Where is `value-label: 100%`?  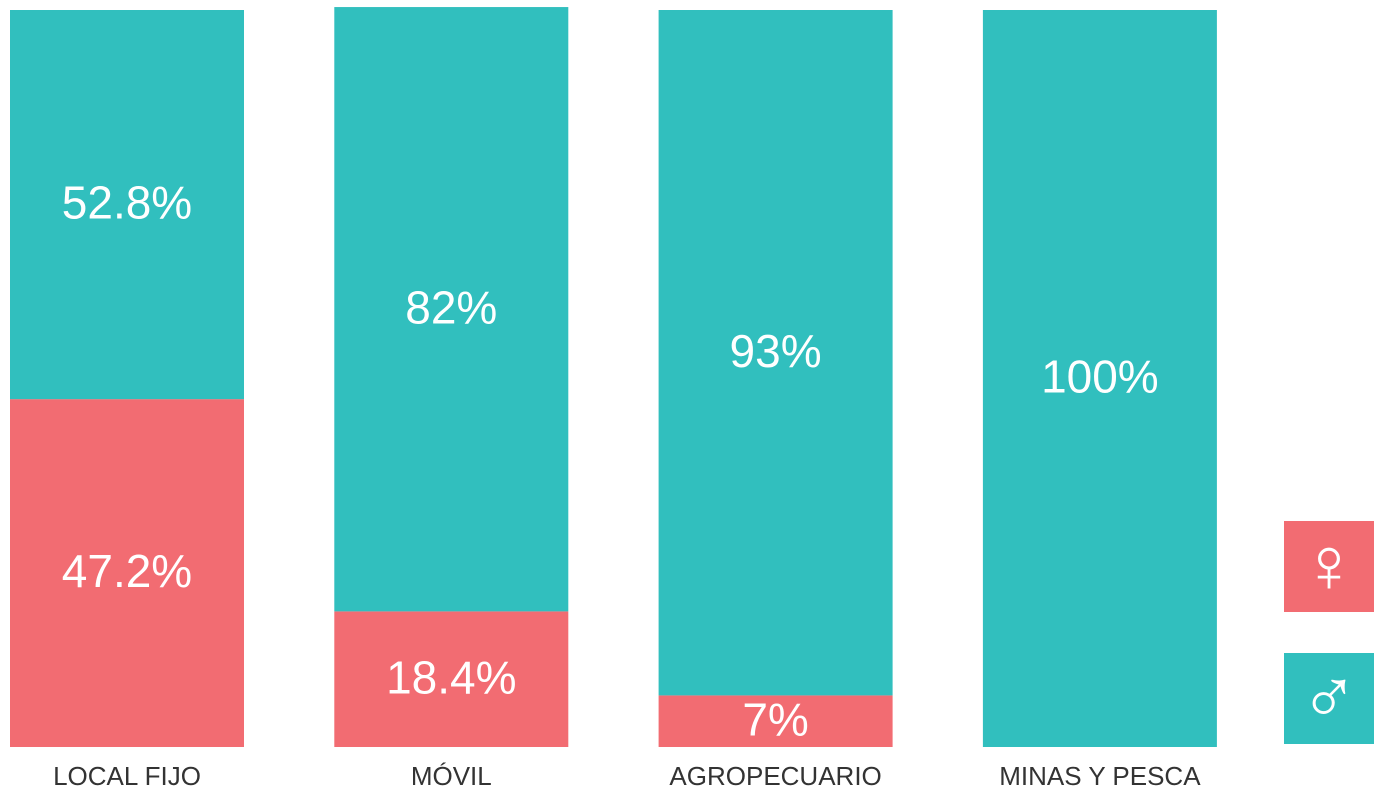 value-label: 100% is located at coordinates (1100, 377).